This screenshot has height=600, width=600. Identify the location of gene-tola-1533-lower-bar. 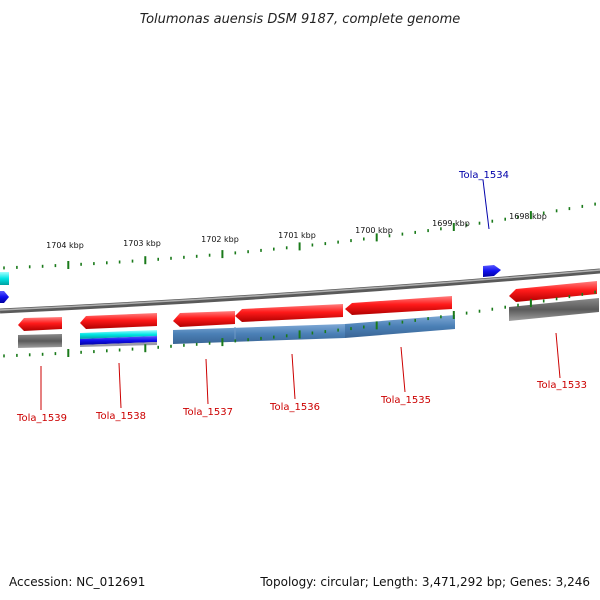
(554, 309).